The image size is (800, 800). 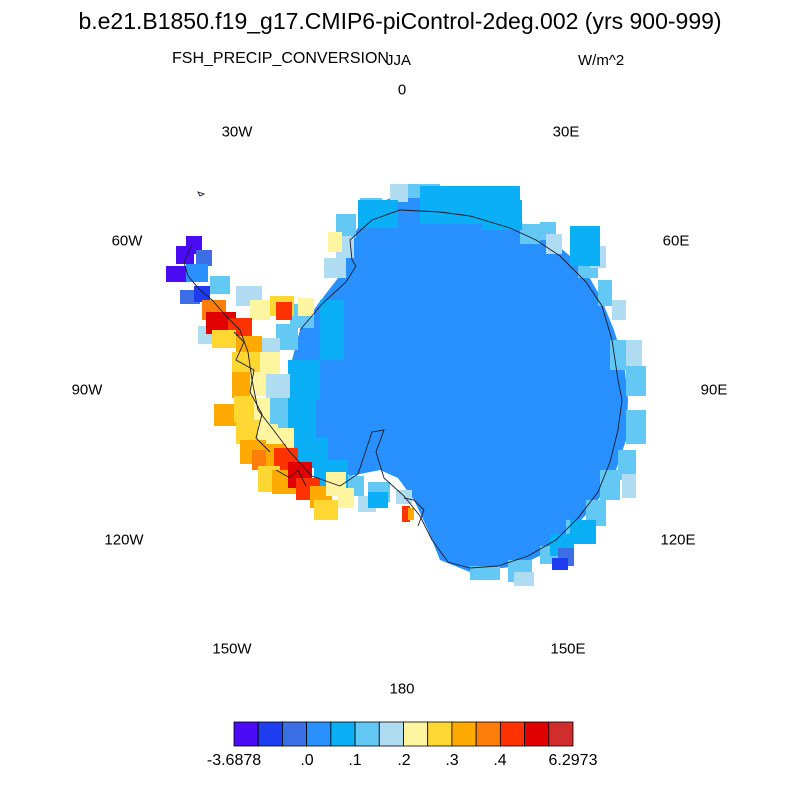 What do you see at coordinates (573, 760) in the screenshot?
I see `colorbar-label-max: 6.2973` at bounding box center [573, 760].